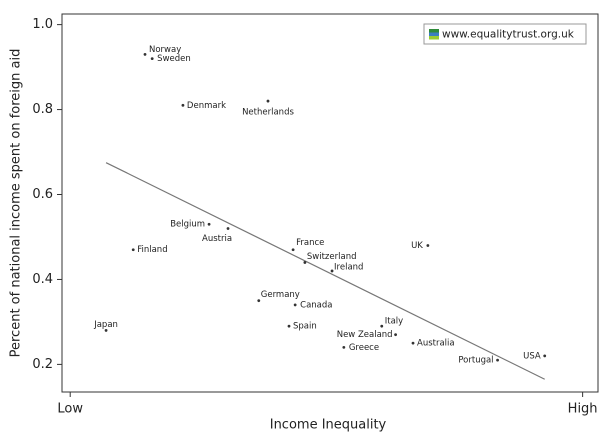 This screenshot has height=440, width=607. I want to click on point-label: Switzerland, so click(332, 257).